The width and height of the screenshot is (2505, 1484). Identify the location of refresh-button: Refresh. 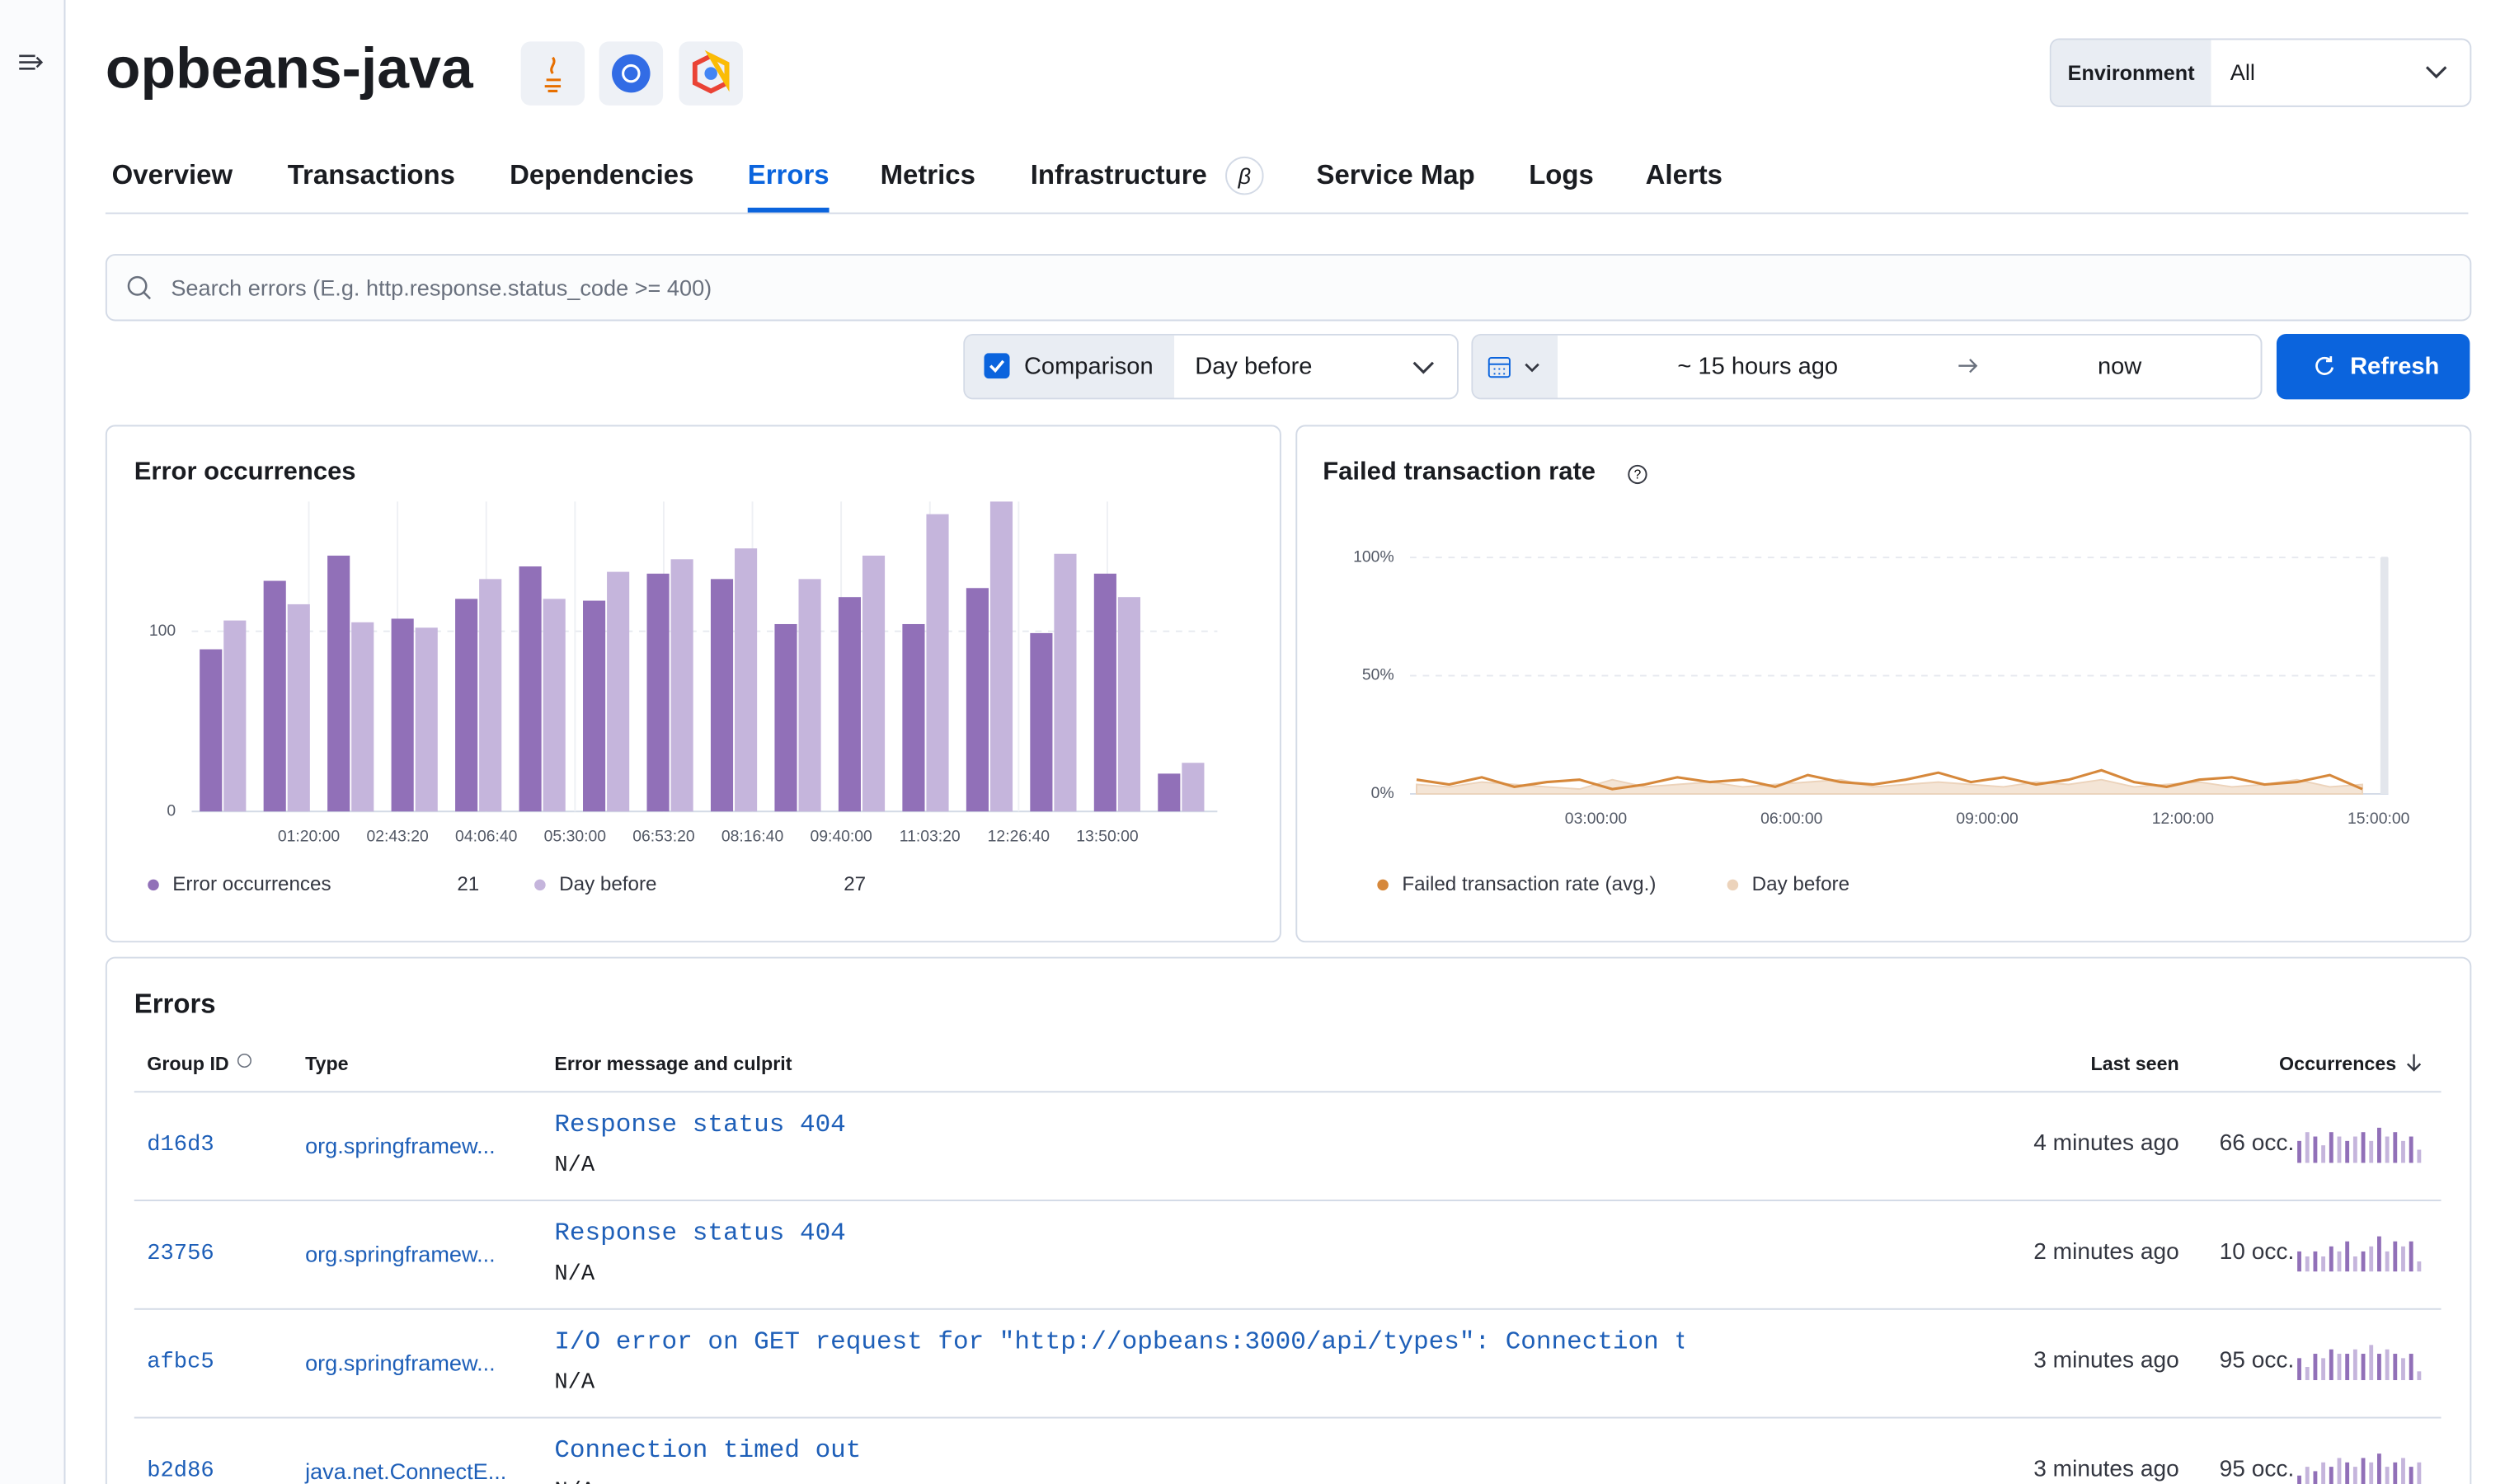
(2373, 366).